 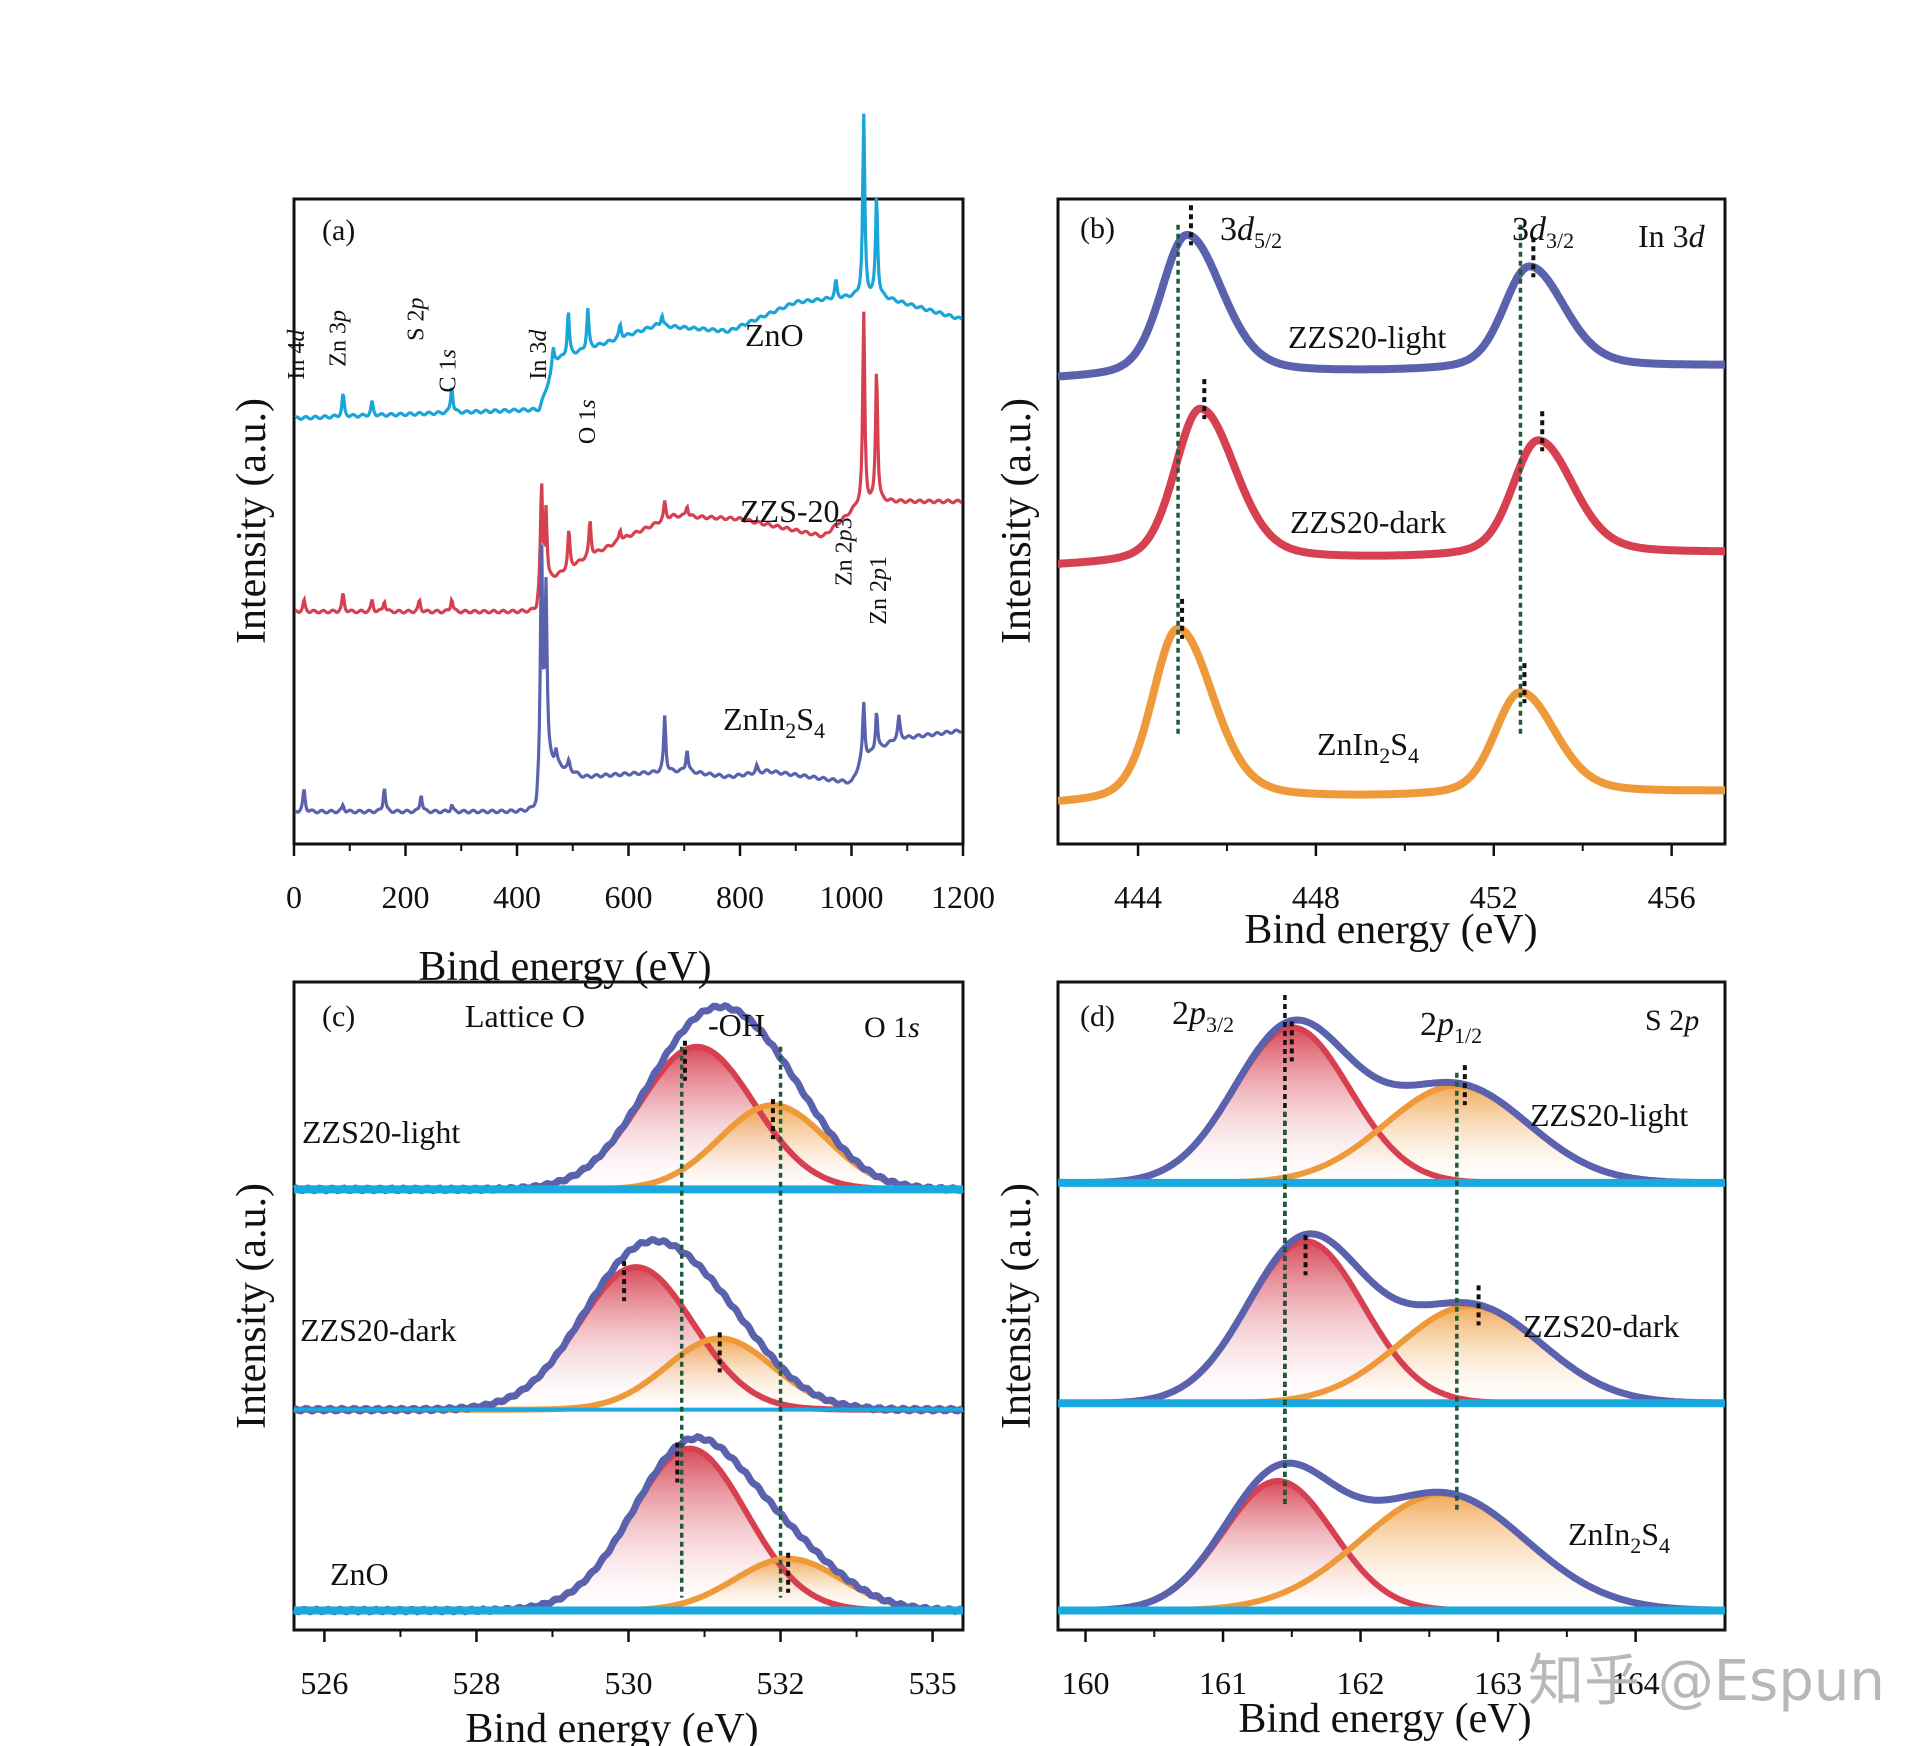 I want to click on pa-peak-label: In 3d, so click(x=539, y=354).